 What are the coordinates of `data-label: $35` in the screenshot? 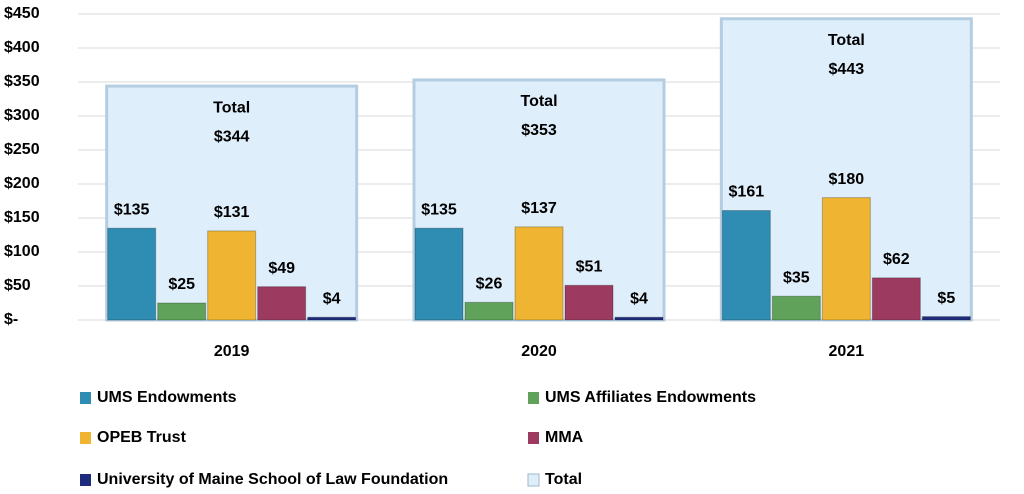 It's located at (796, 277).